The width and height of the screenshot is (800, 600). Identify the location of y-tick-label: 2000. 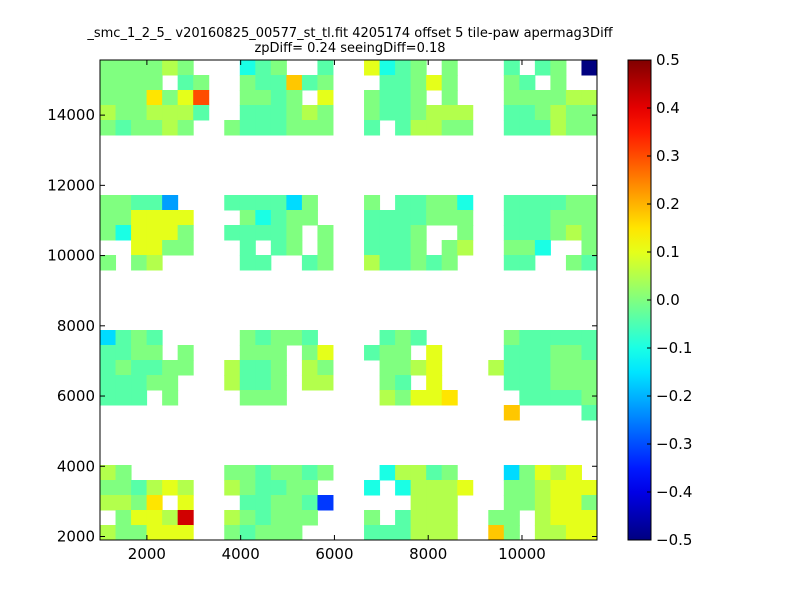
(76, 536).